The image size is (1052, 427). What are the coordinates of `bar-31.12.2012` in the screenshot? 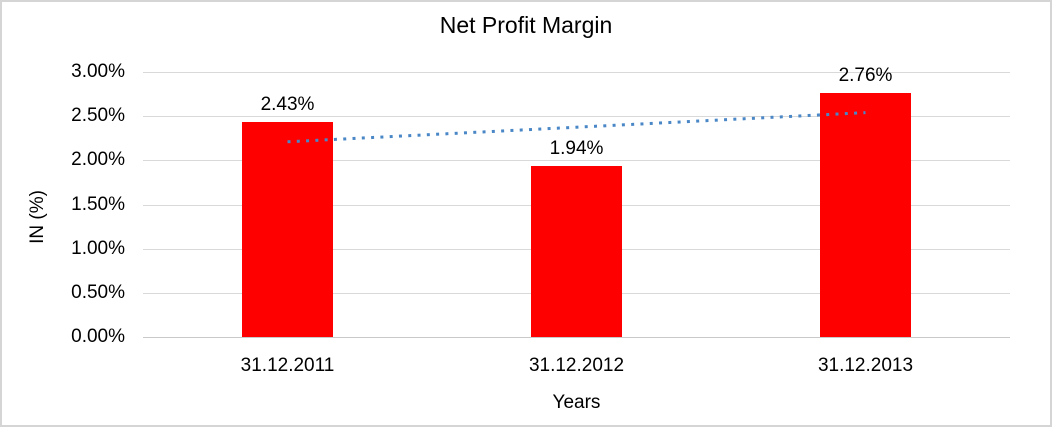 It's located at (576, 251).